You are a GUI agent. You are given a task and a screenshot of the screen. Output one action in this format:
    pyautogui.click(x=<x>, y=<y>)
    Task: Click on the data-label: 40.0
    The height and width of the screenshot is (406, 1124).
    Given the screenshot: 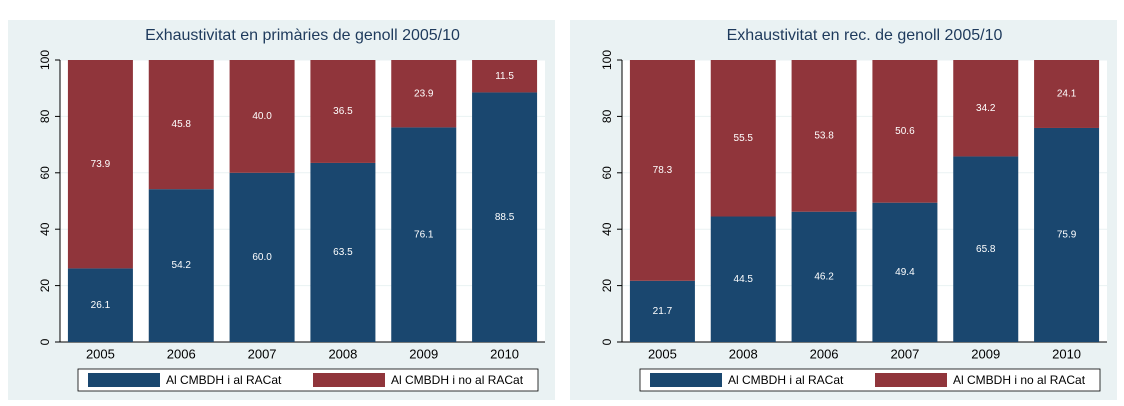 What is the action you would take?
    pyautogui.click(x=262, y=116)
    